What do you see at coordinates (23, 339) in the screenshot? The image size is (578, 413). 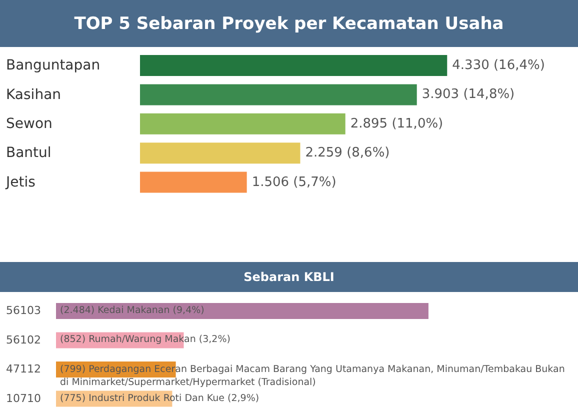 I see `y-tick-label: 56102` at bounding box center [23, 339].